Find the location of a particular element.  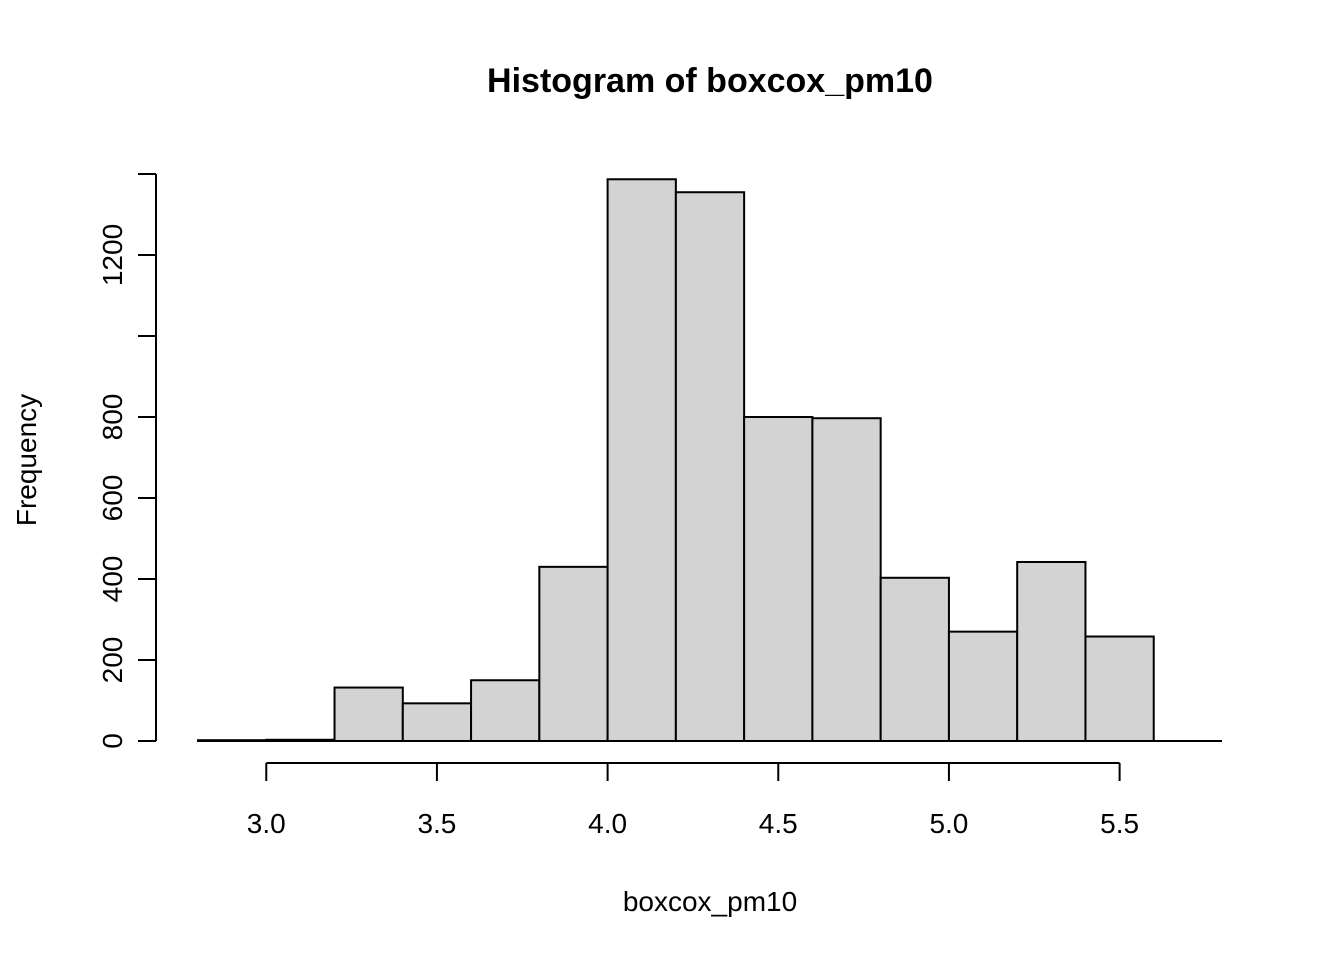

x-tick-label: 4.0 is located at coordinates (607, 823).